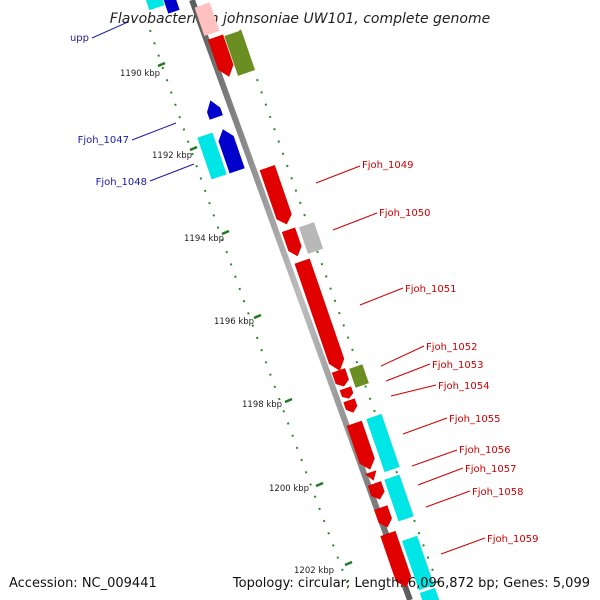  I want to click on gene-red-1054b, so click(350, 405).